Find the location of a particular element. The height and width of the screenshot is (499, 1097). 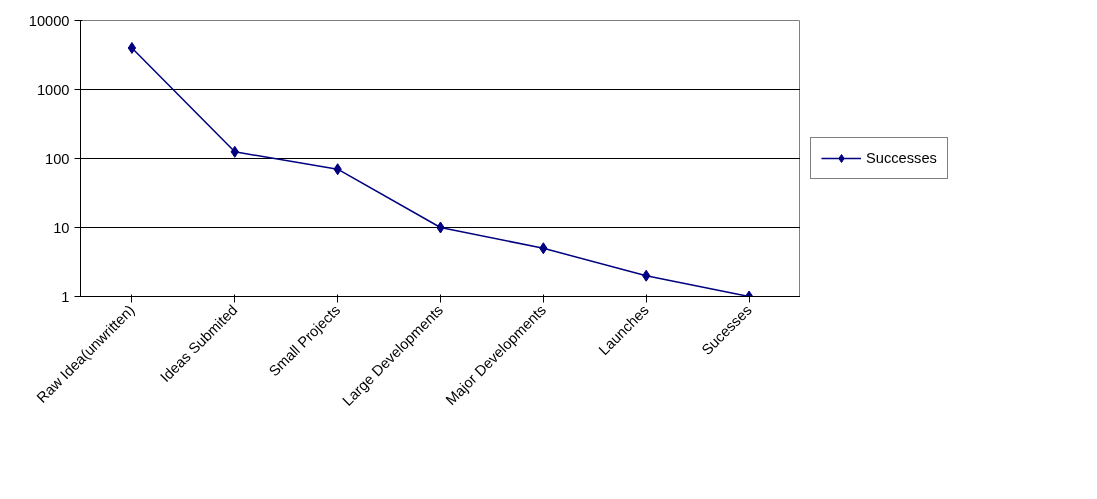

y-tick-label: 10 is located at coordinates (61, 227).